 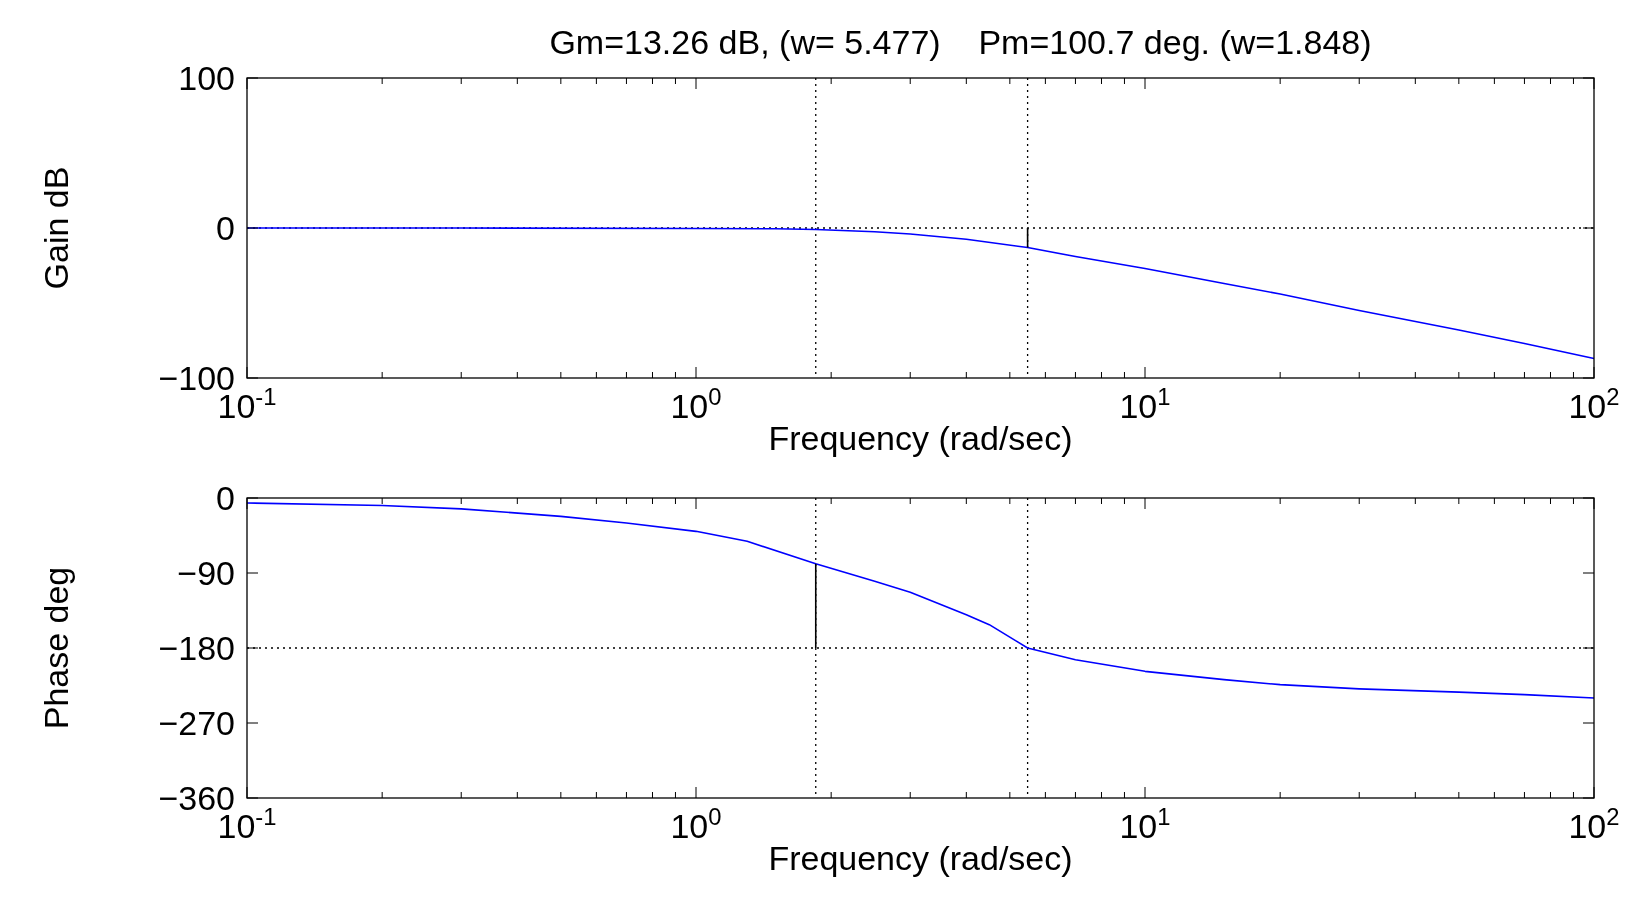 I want to click on y-tick-label: −90, so click(x=206, y=573).